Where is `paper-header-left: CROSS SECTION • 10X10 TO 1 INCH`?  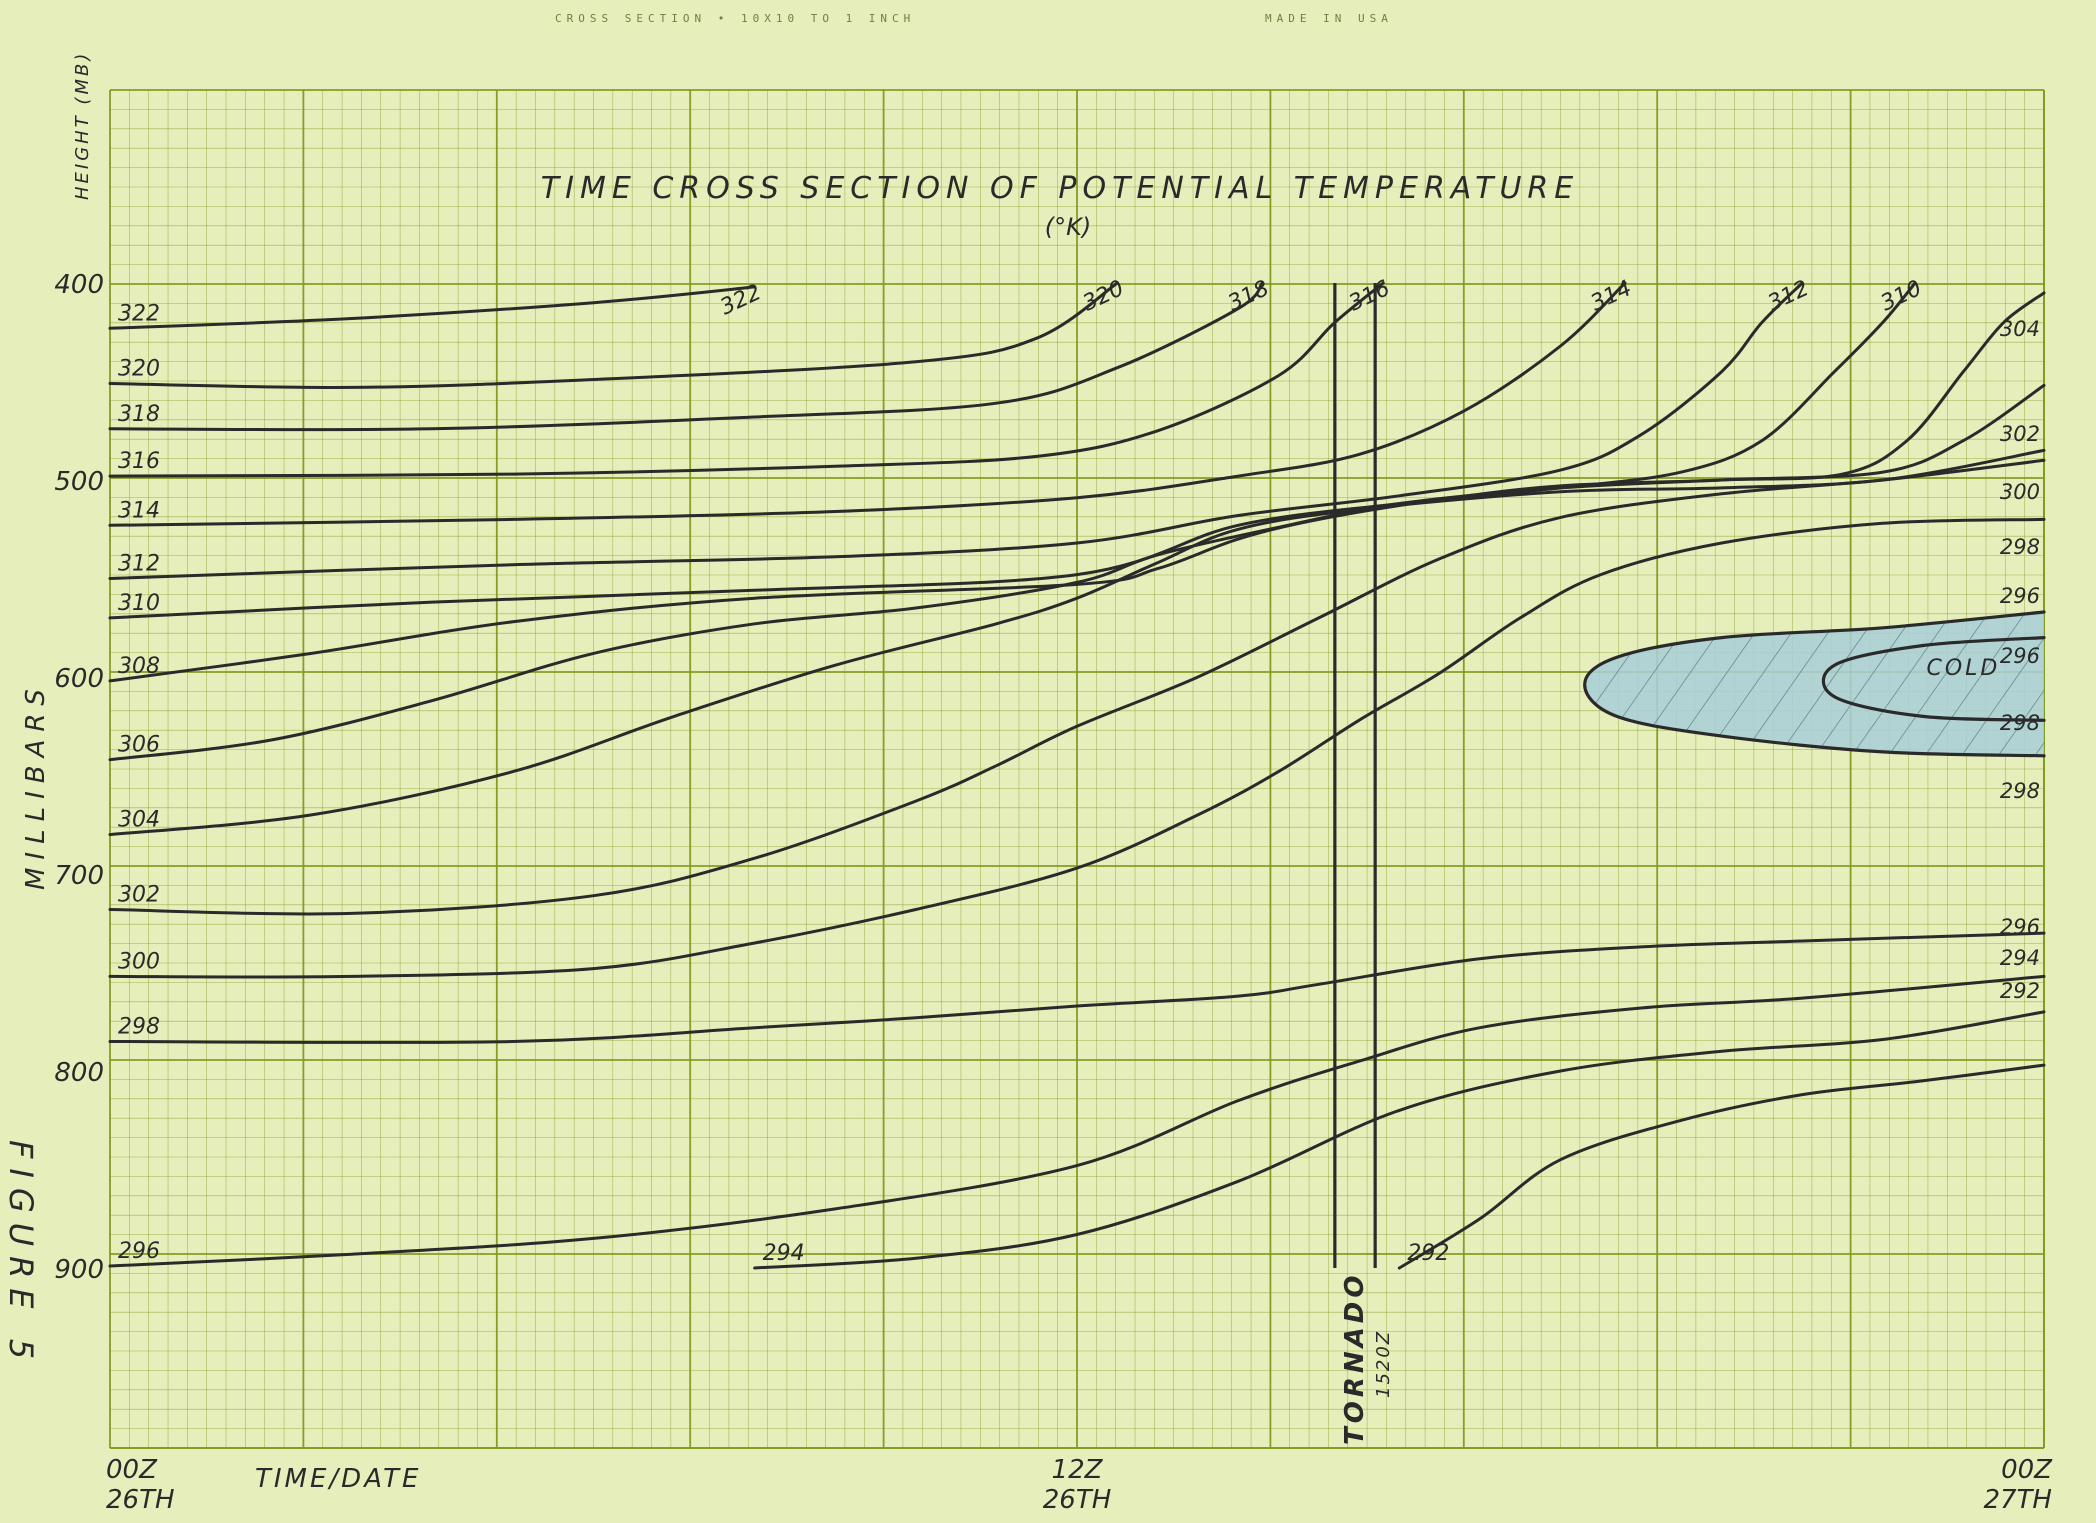
paper-header-left: CROSS SECTION • 10X10 TO 1 INCH is located at coordinates (735, 18).